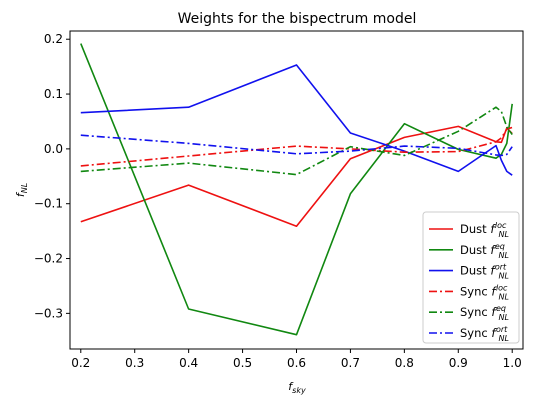 This screenshot has width=538, height=403. Describe the element at coordinates (512, 363) in the screenshot. I see `x-tick-label: 1.0` at that location.